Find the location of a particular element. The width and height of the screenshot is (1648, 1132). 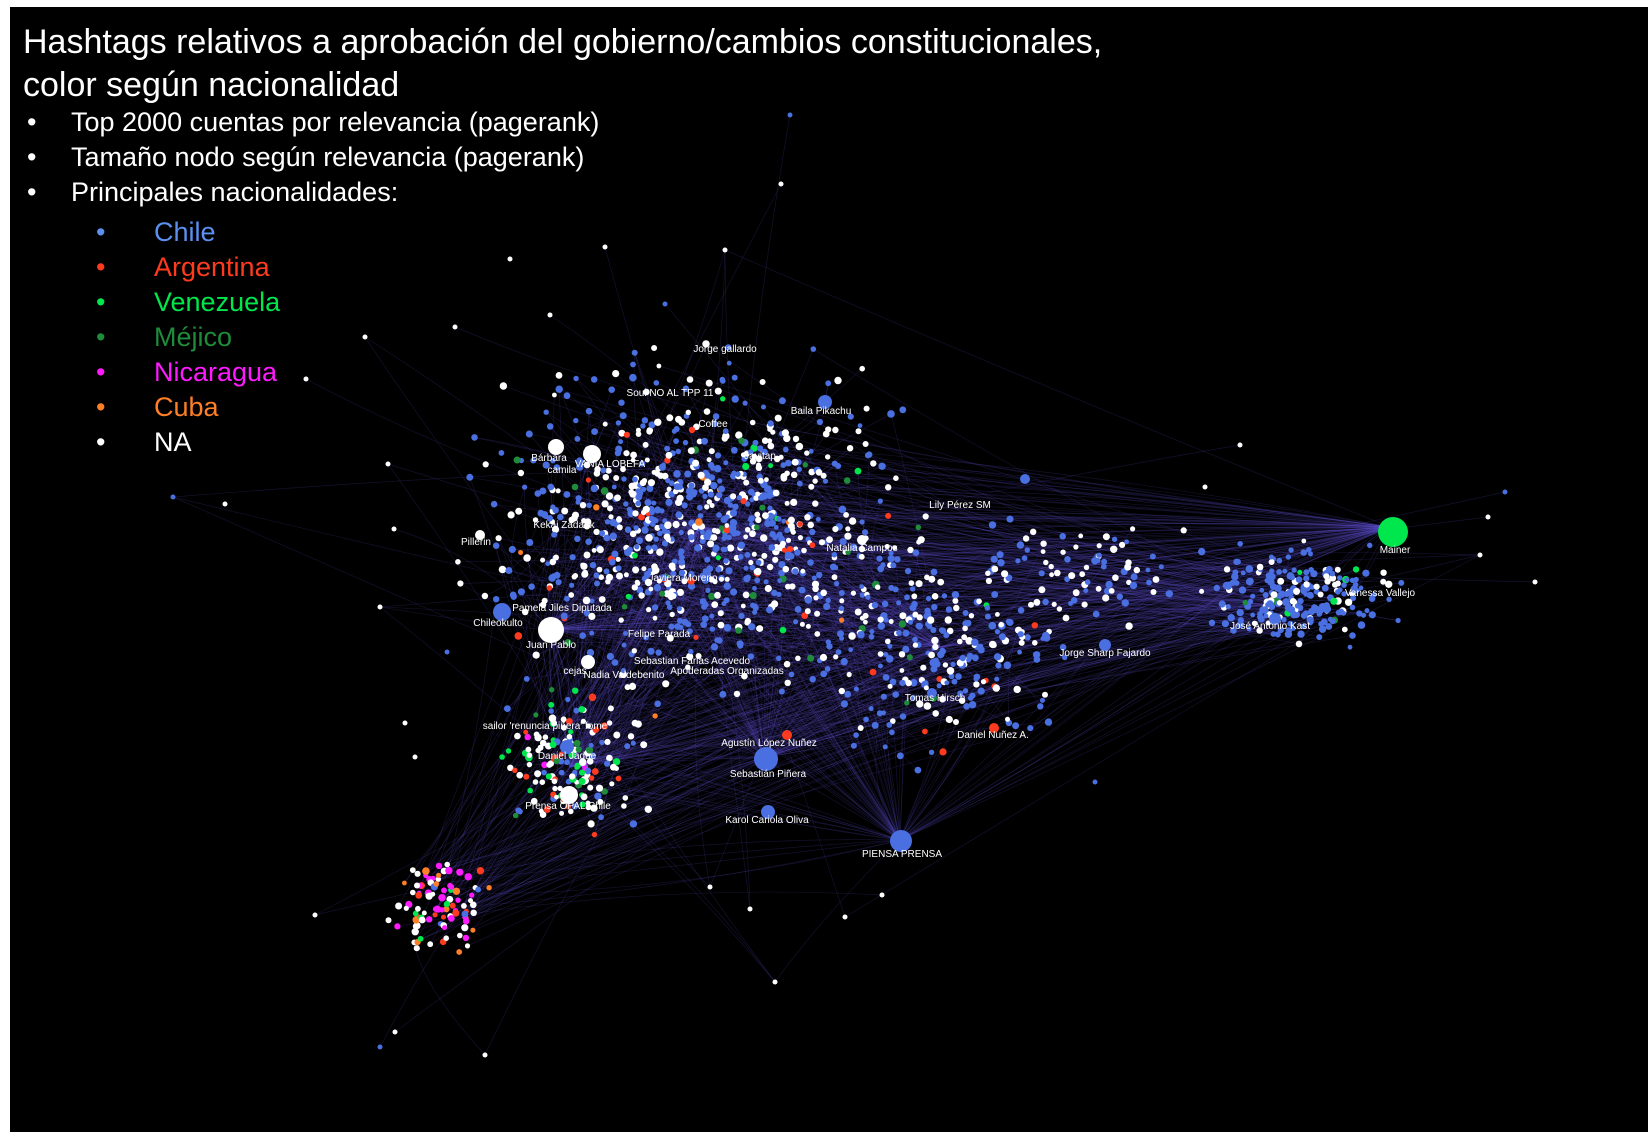

node-label: Tomas Hirsch is located at coordinates (935, 698).